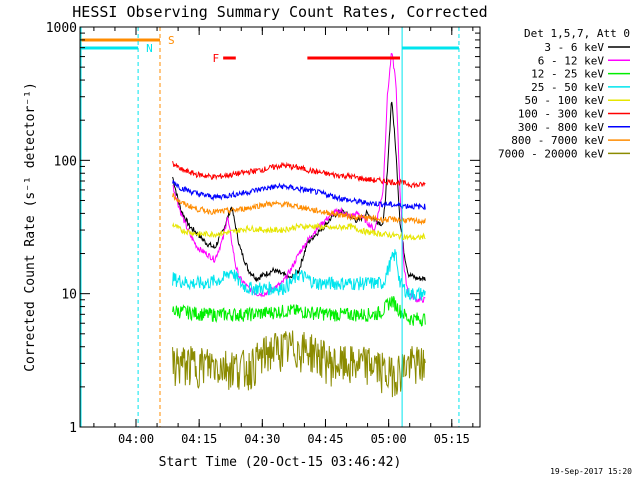  I want to click on x-tick-label: 04:00, so click(136, 439).